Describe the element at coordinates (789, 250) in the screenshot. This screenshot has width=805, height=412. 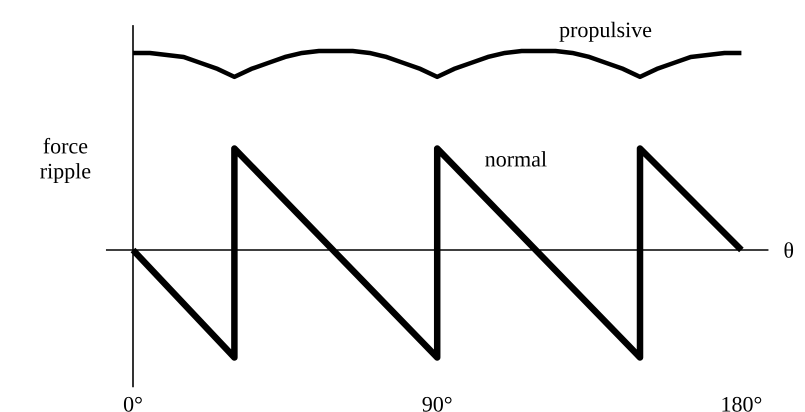
I see `x-axis-title: θ` at that location.